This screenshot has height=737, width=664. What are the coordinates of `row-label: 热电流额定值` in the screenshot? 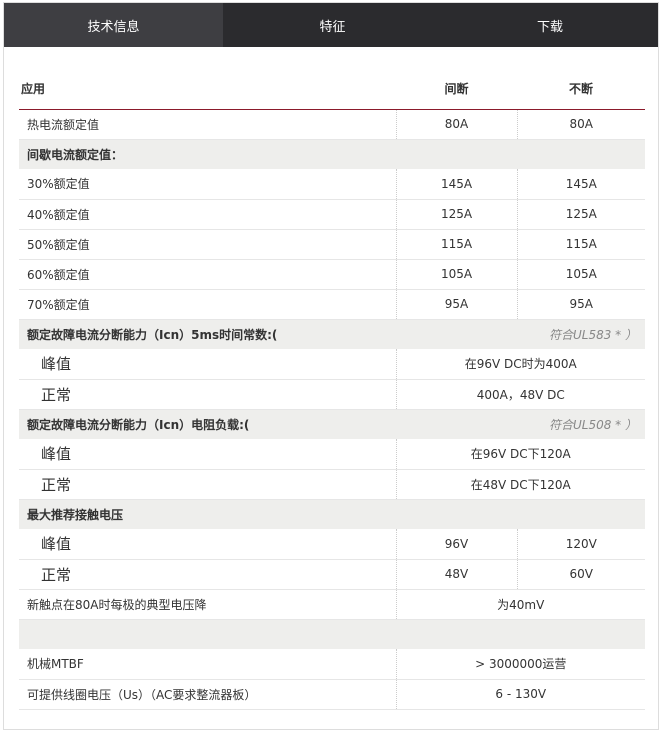 It's located at (207, 124).